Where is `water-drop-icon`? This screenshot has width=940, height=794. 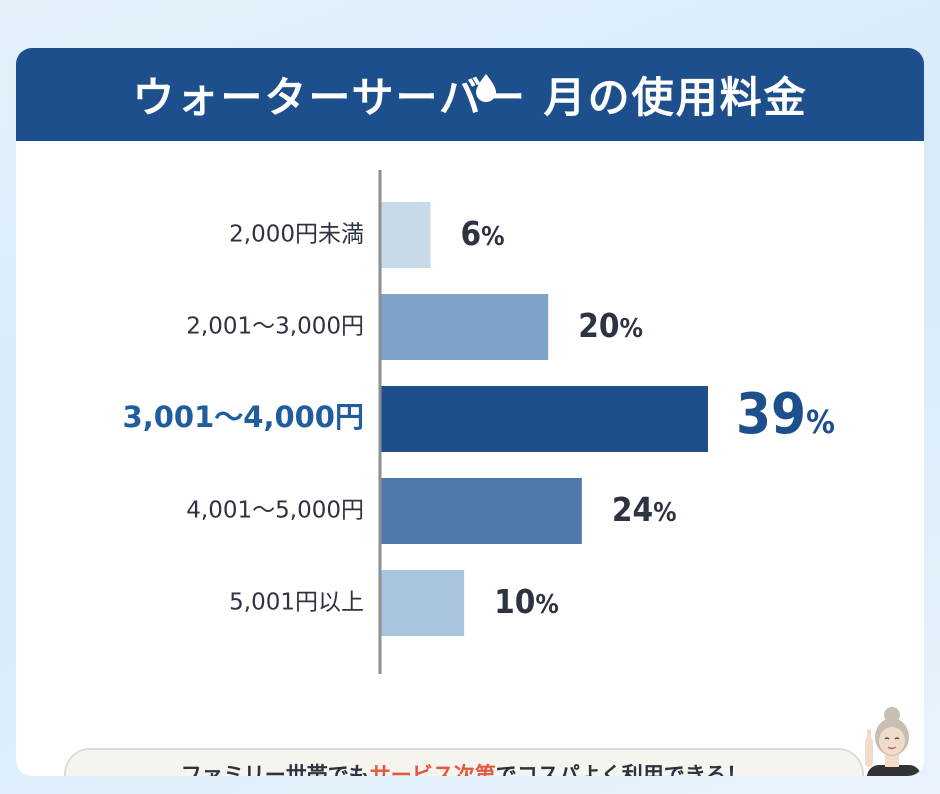
water-drop-icon is located at coordinates (486, 88).